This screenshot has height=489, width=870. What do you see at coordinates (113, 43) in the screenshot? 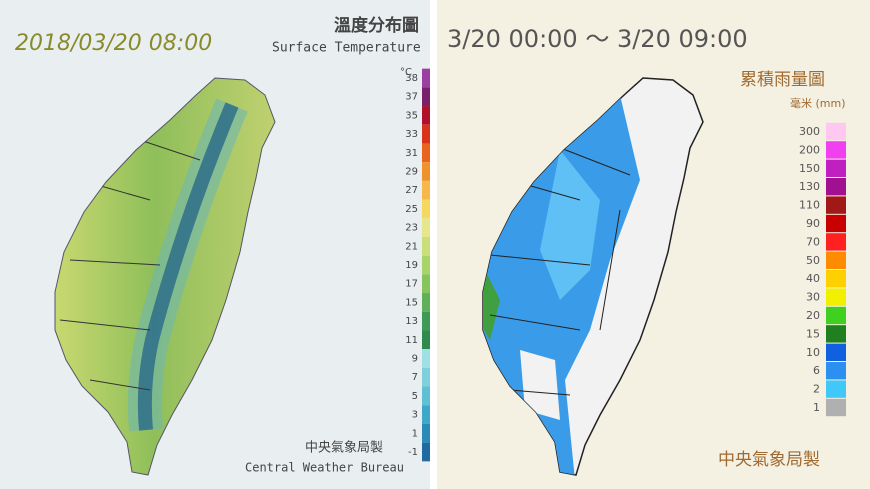
I see `timestamp: 2018/03/20 08:00` at bounding box center [113, 43].